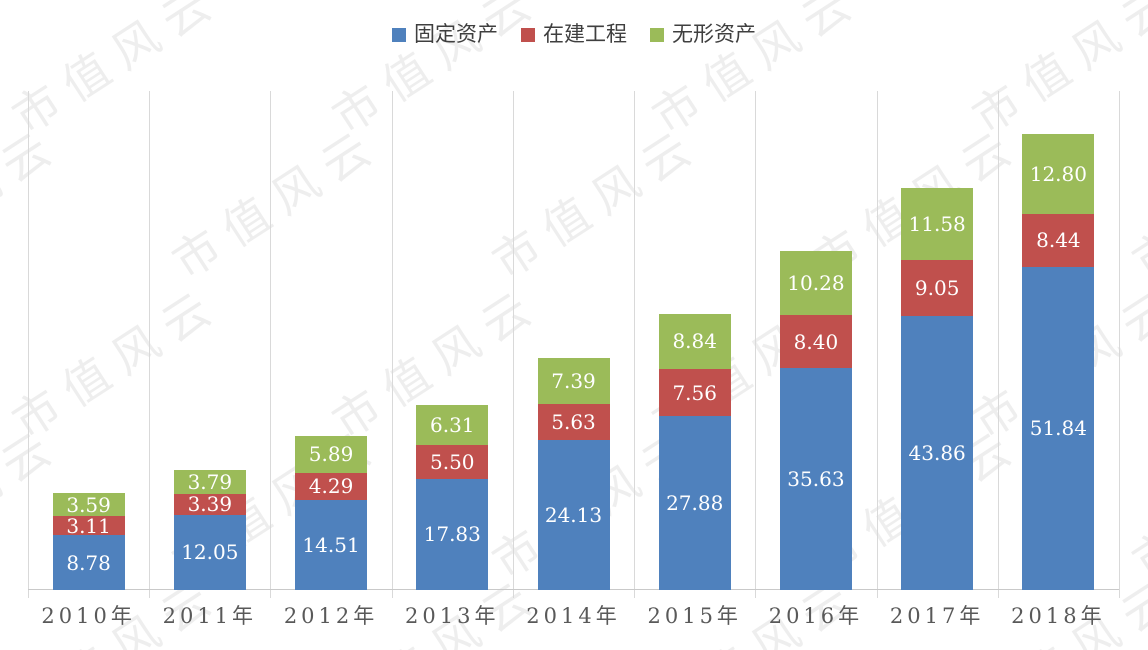 Image resolution: width=1148 pixels, height=650 pixels. I want to click on value-label: 24.13, so click(573, 514).